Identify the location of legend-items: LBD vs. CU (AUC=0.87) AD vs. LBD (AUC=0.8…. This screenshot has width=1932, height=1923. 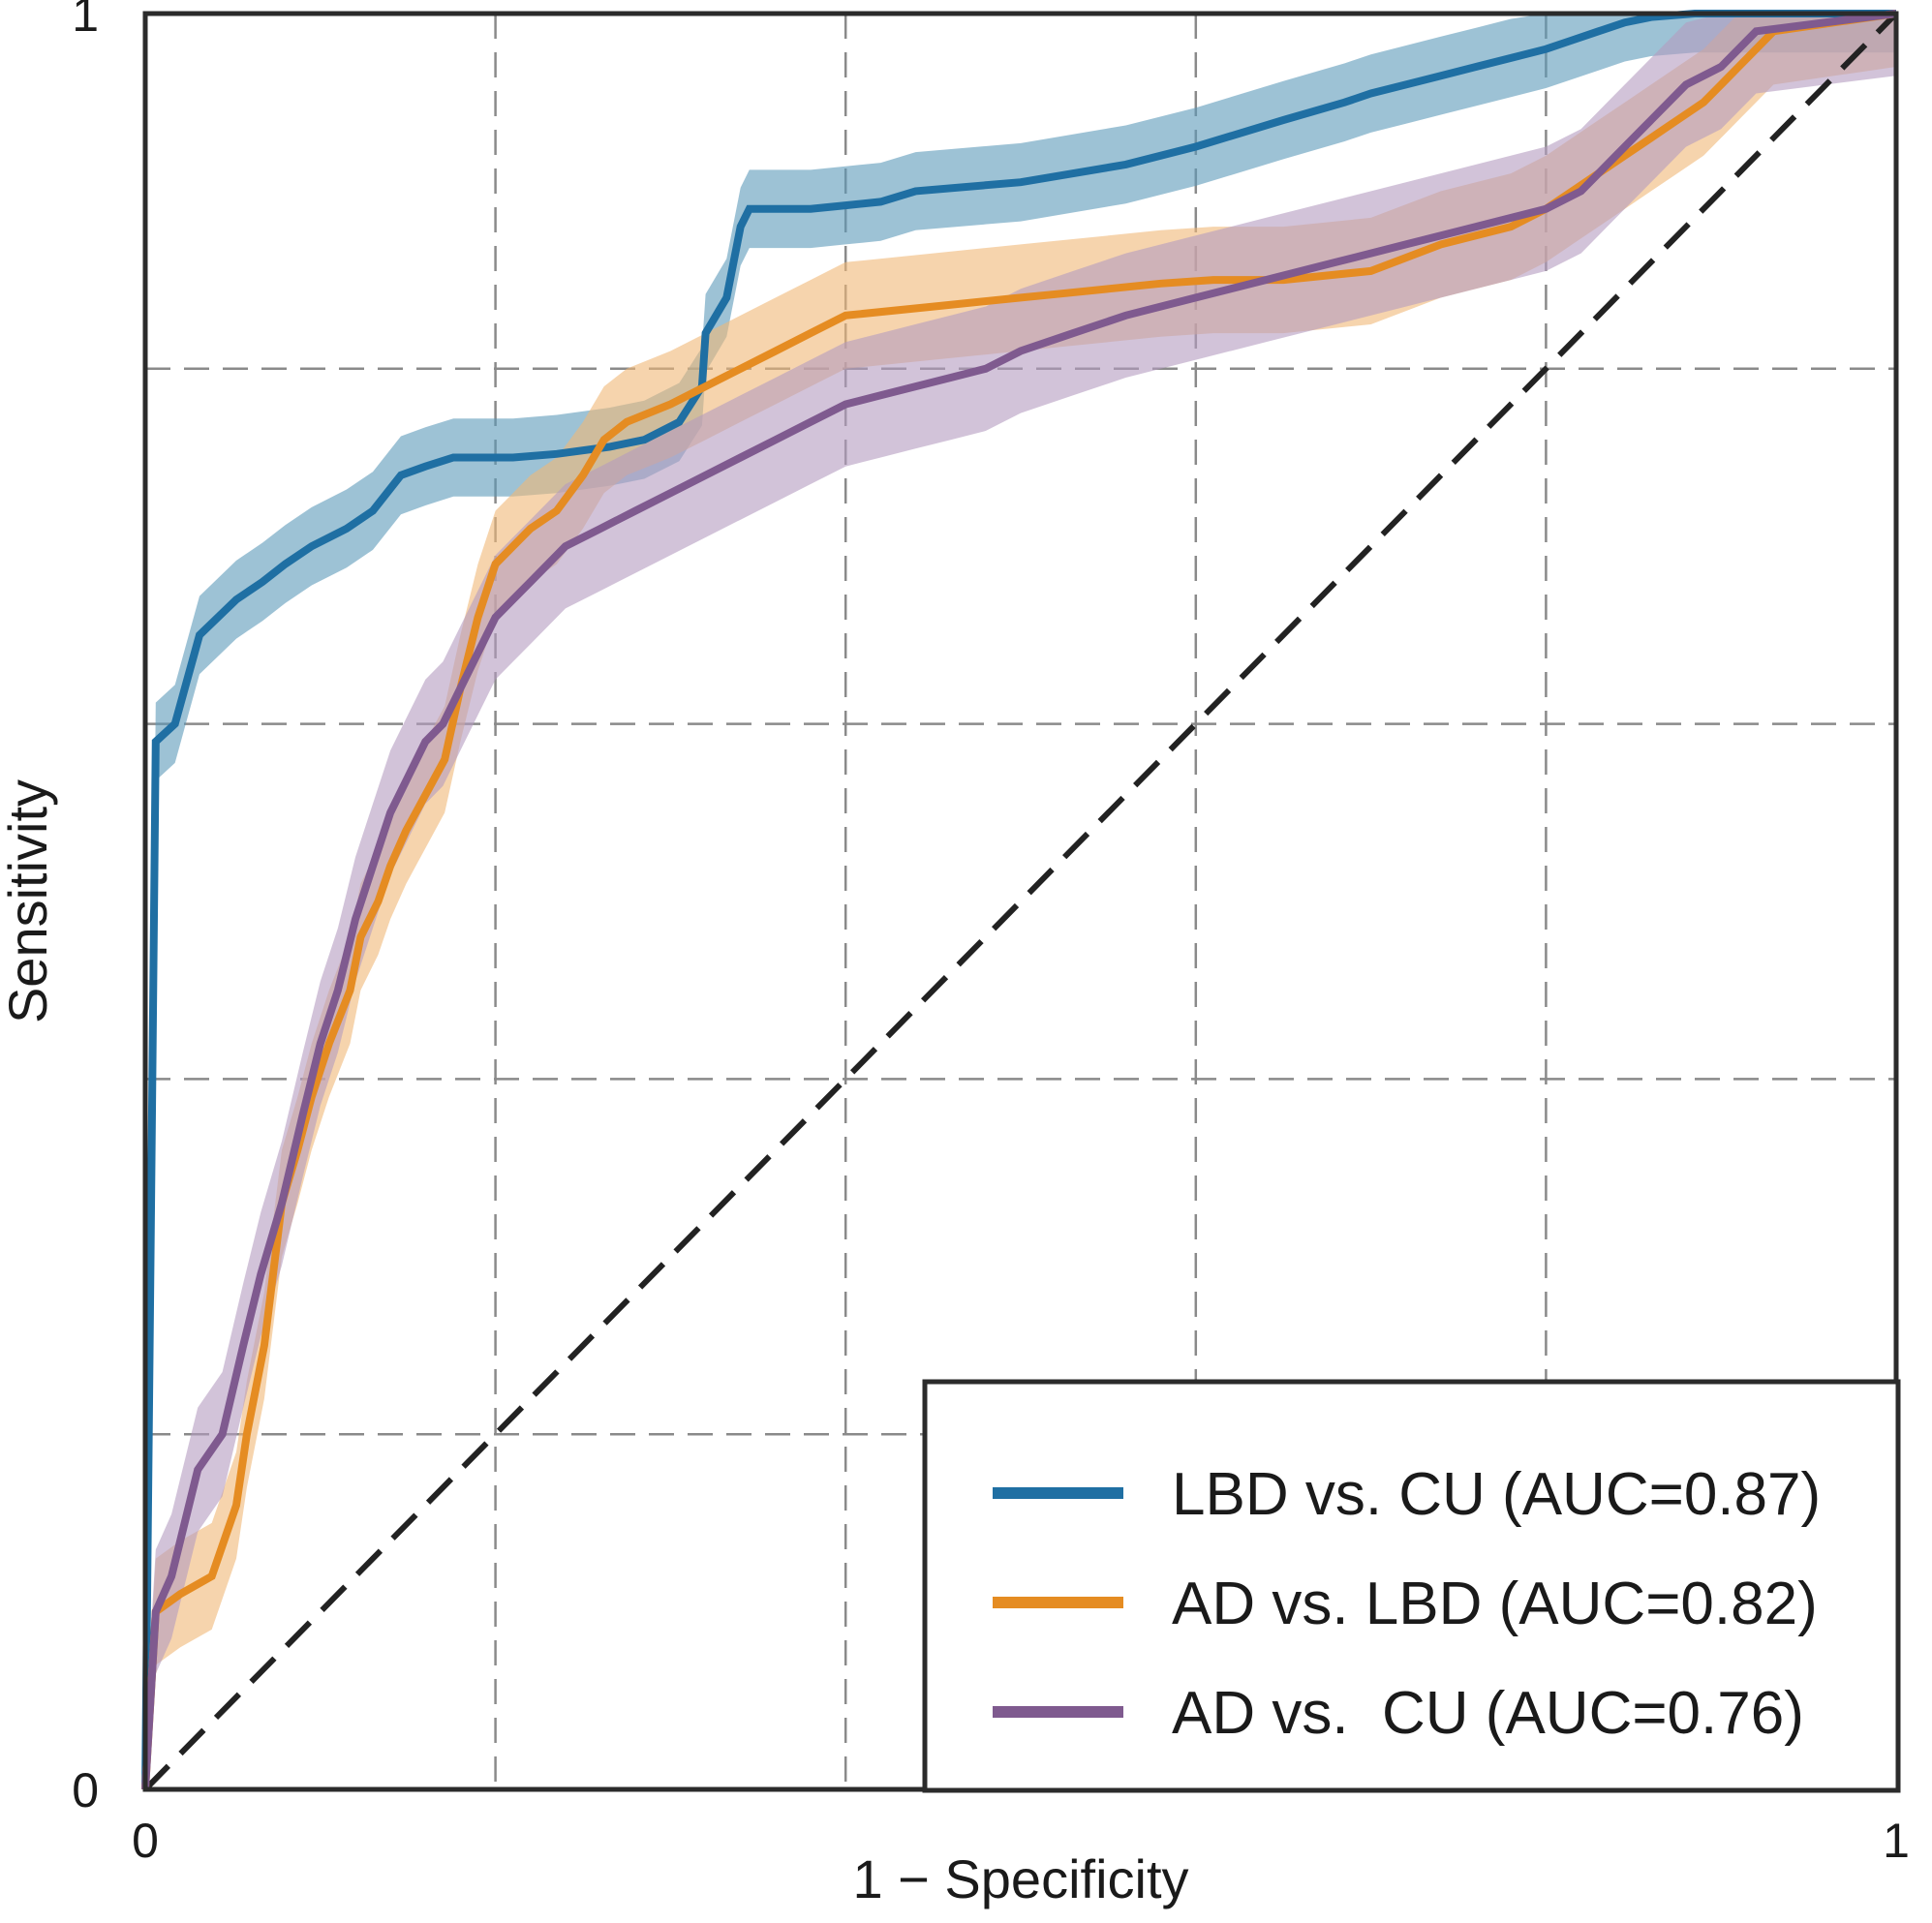
(1407, 1604).